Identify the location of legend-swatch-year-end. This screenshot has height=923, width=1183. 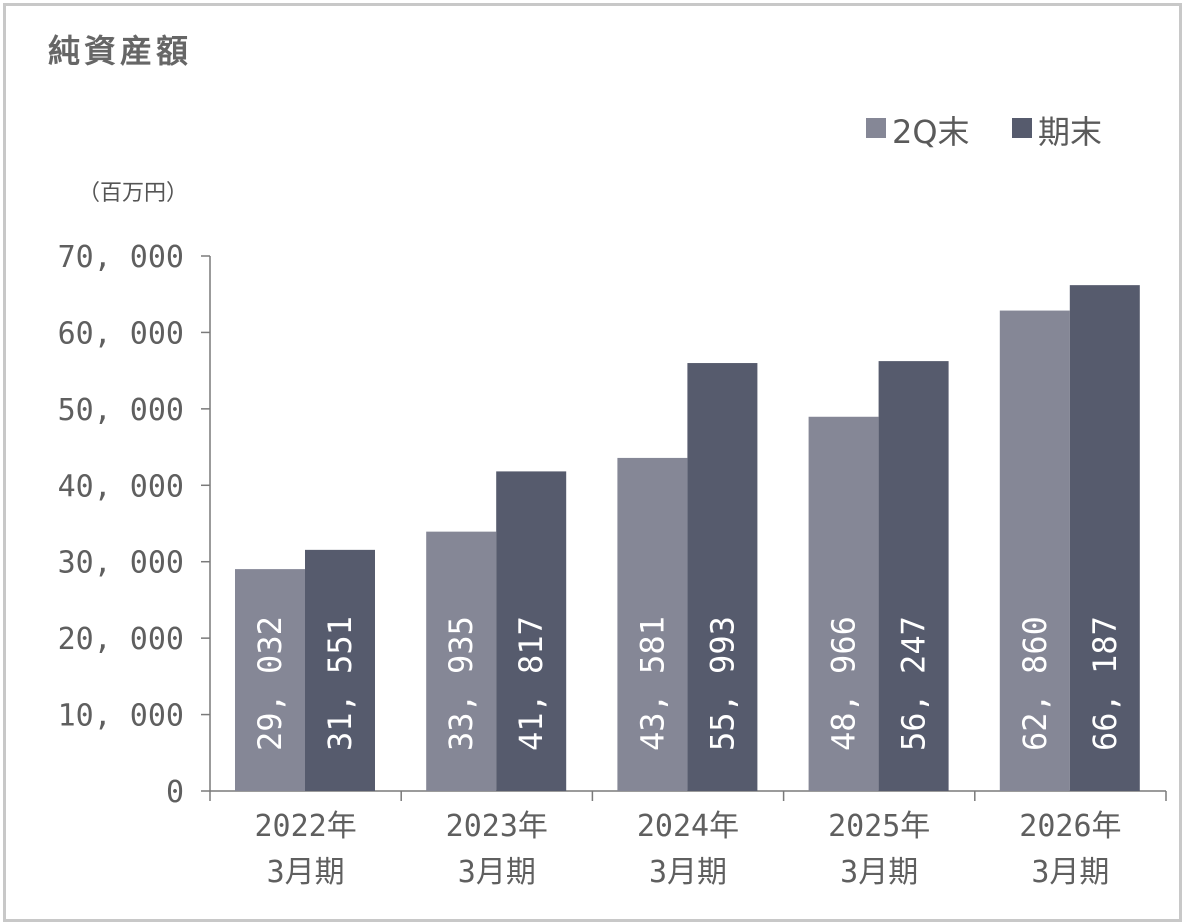
(1022, 128).